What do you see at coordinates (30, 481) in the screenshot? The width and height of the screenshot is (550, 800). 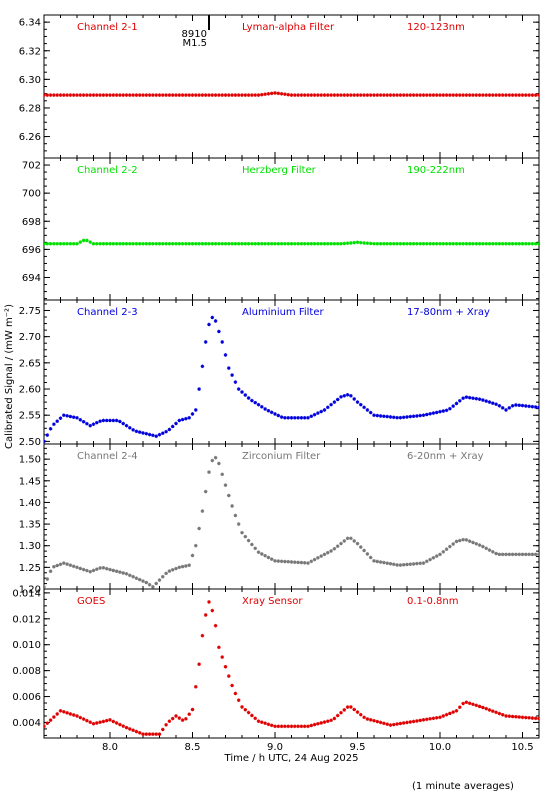 I see `y-tick-label: 1.45` at bounding box center [30, 481].